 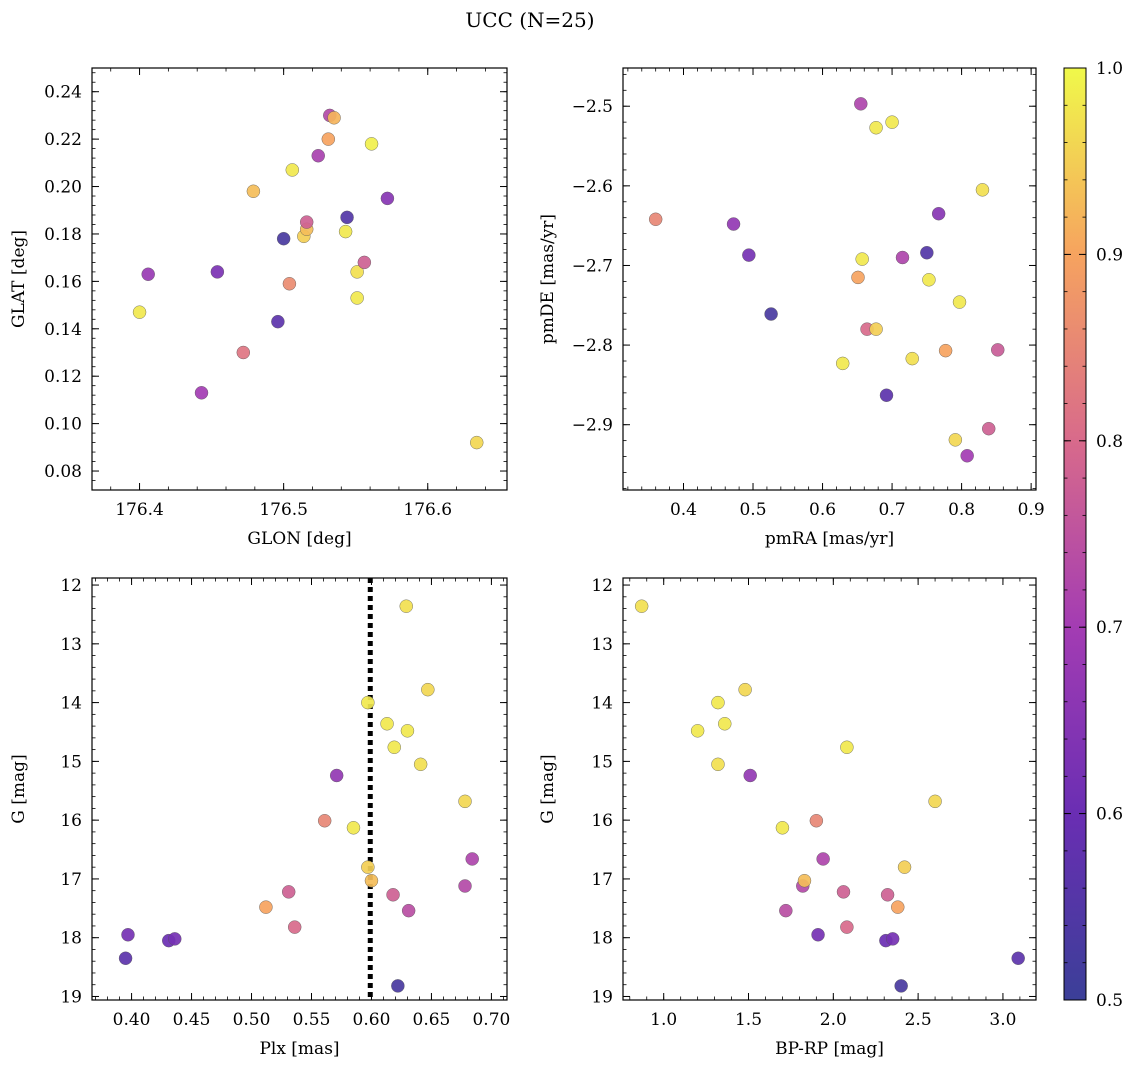 What do you see at coordinates (283, 510) in the screenshot?
I see `x-tick-label: 176.5` at bounding box center [283, 510].